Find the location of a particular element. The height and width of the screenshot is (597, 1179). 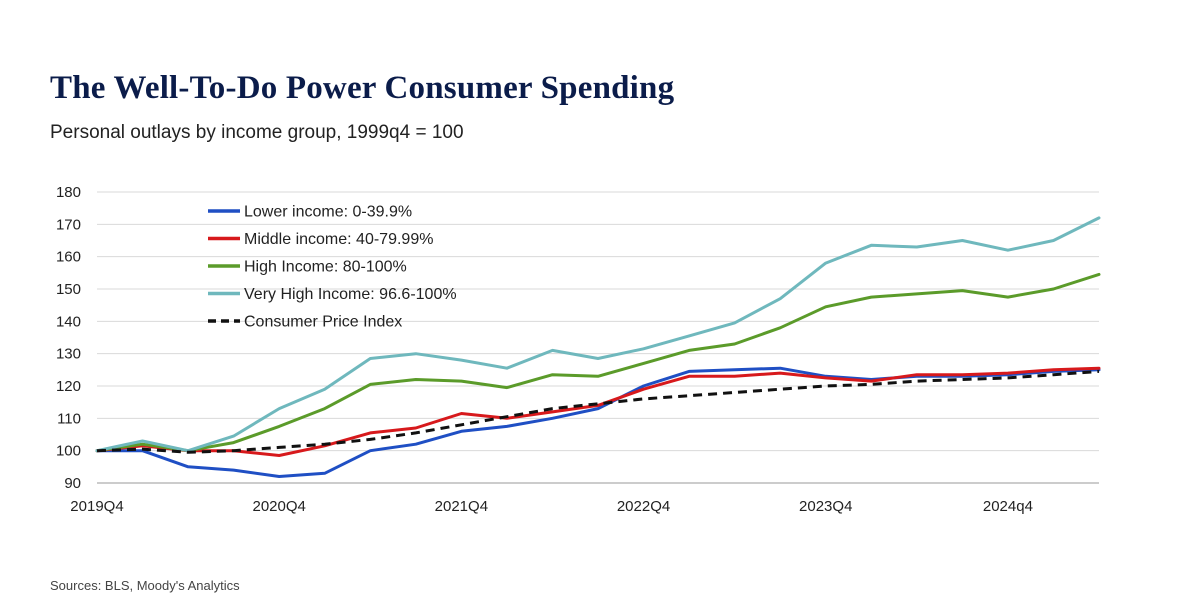

x-tick-label: 2024q4 is located at coordinates (1008, 506).